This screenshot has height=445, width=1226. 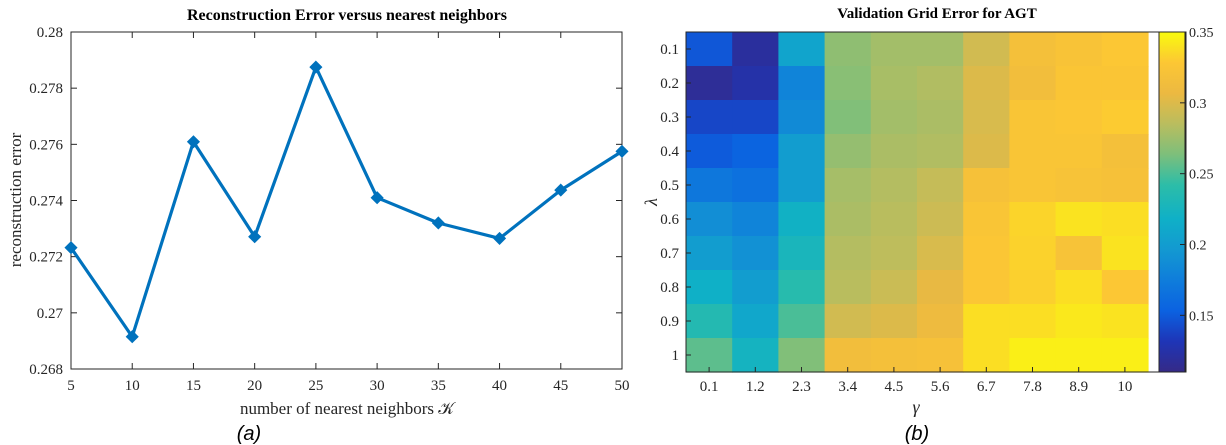 What do you see at coordinates (1201, 175) in the screenshot?
I see `colorbar-tick-label: 0.25` at bounding box center [1201, 175].